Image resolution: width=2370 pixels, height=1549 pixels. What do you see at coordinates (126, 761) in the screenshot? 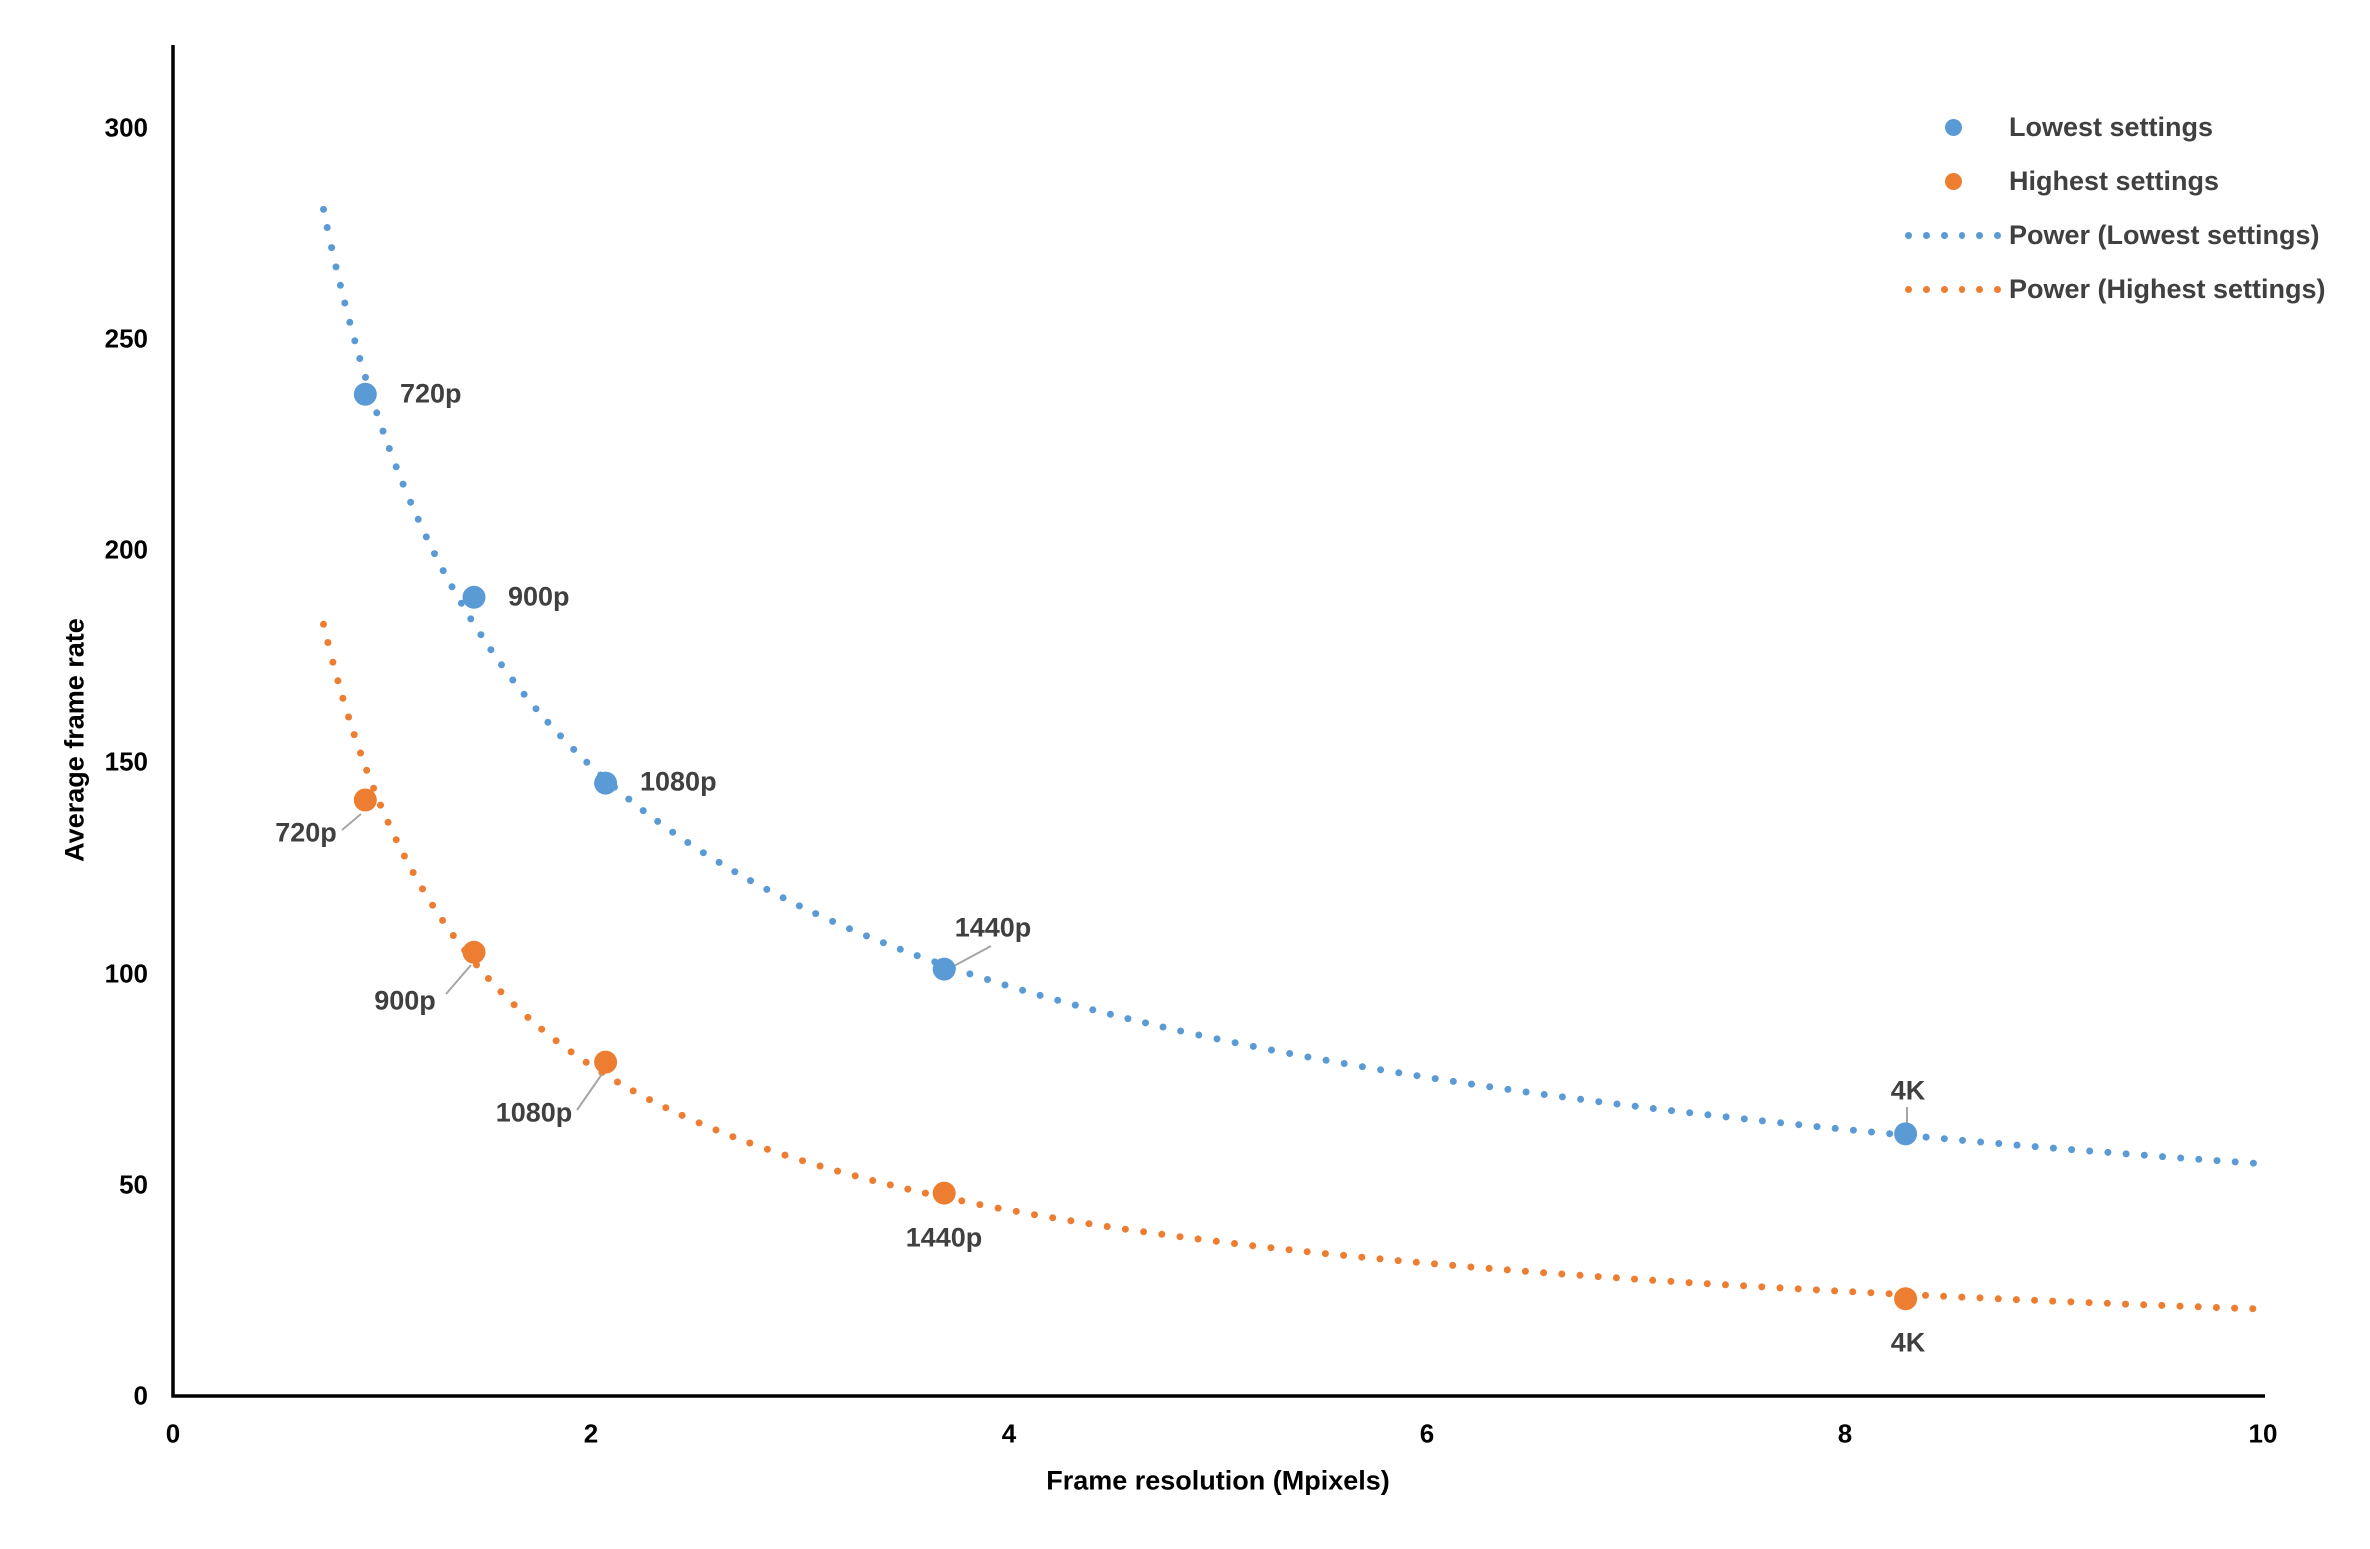
I see `y-tick-150: 150` at bounding box center [126, 761].